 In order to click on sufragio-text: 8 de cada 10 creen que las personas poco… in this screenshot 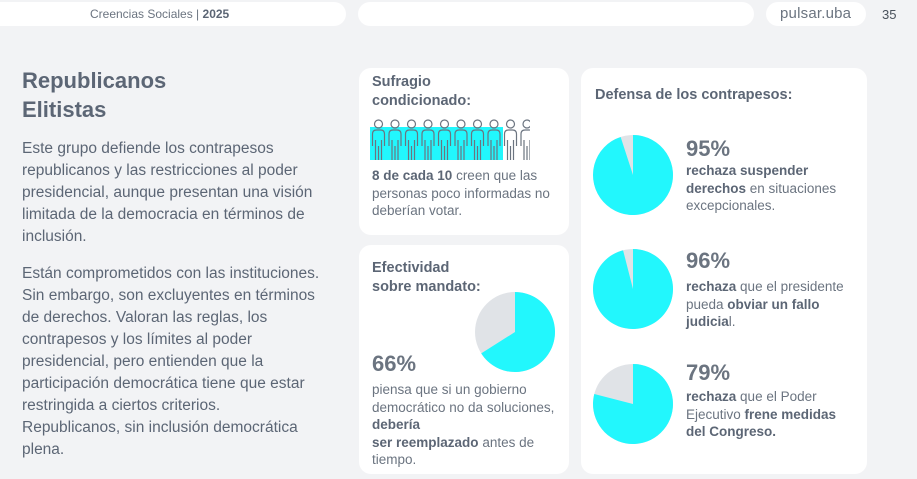, I will do `click(461, 193)`.